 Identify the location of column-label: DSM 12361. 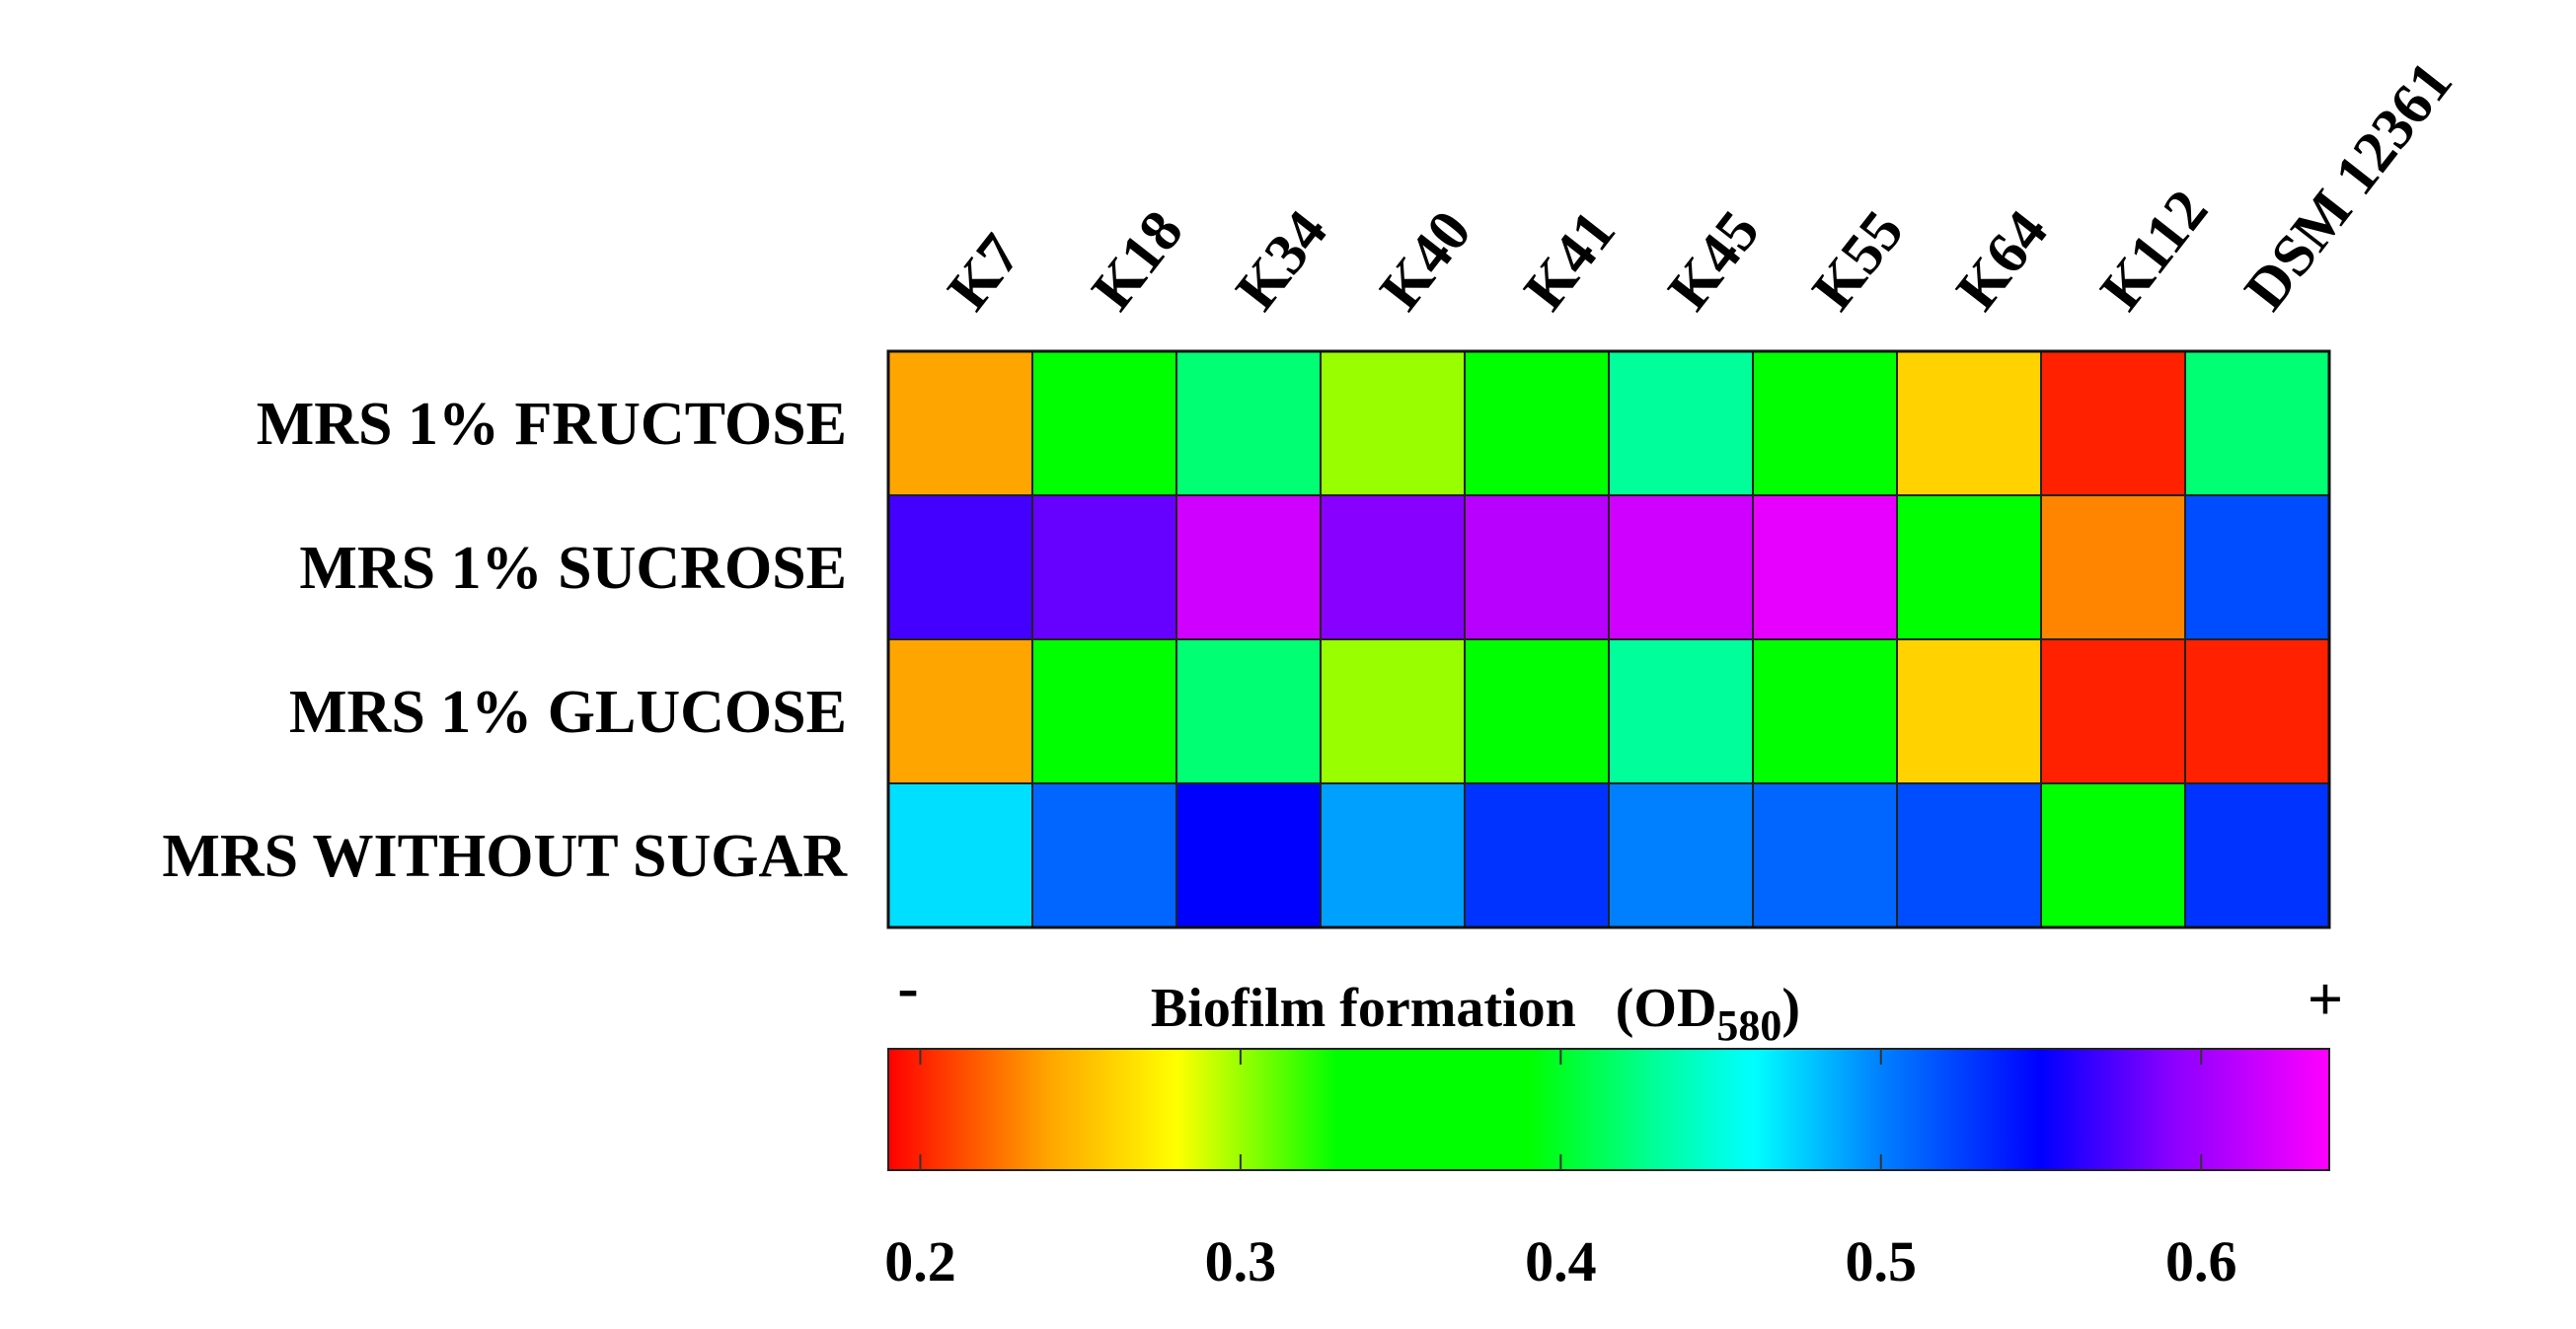
(2348, 185).